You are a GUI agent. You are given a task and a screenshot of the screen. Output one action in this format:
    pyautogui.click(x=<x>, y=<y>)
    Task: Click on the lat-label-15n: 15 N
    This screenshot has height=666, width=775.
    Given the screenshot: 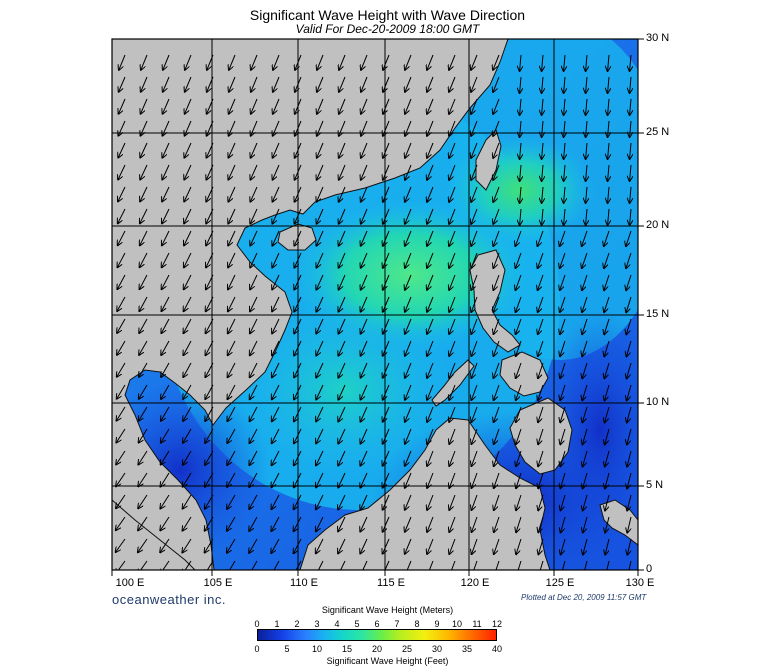 What is the action you would take?
    pyautogui.click(x=658, y=314)
    